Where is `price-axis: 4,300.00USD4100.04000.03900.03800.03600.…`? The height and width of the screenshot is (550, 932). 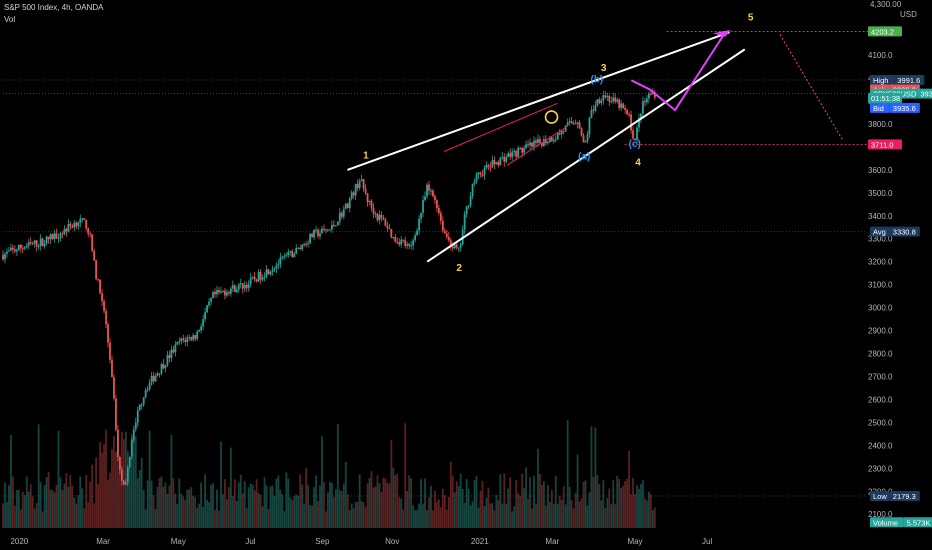 price-axis: 4,300.00USD4100.04000.03900.03800.03600.… is located at coordinates (900, 264).